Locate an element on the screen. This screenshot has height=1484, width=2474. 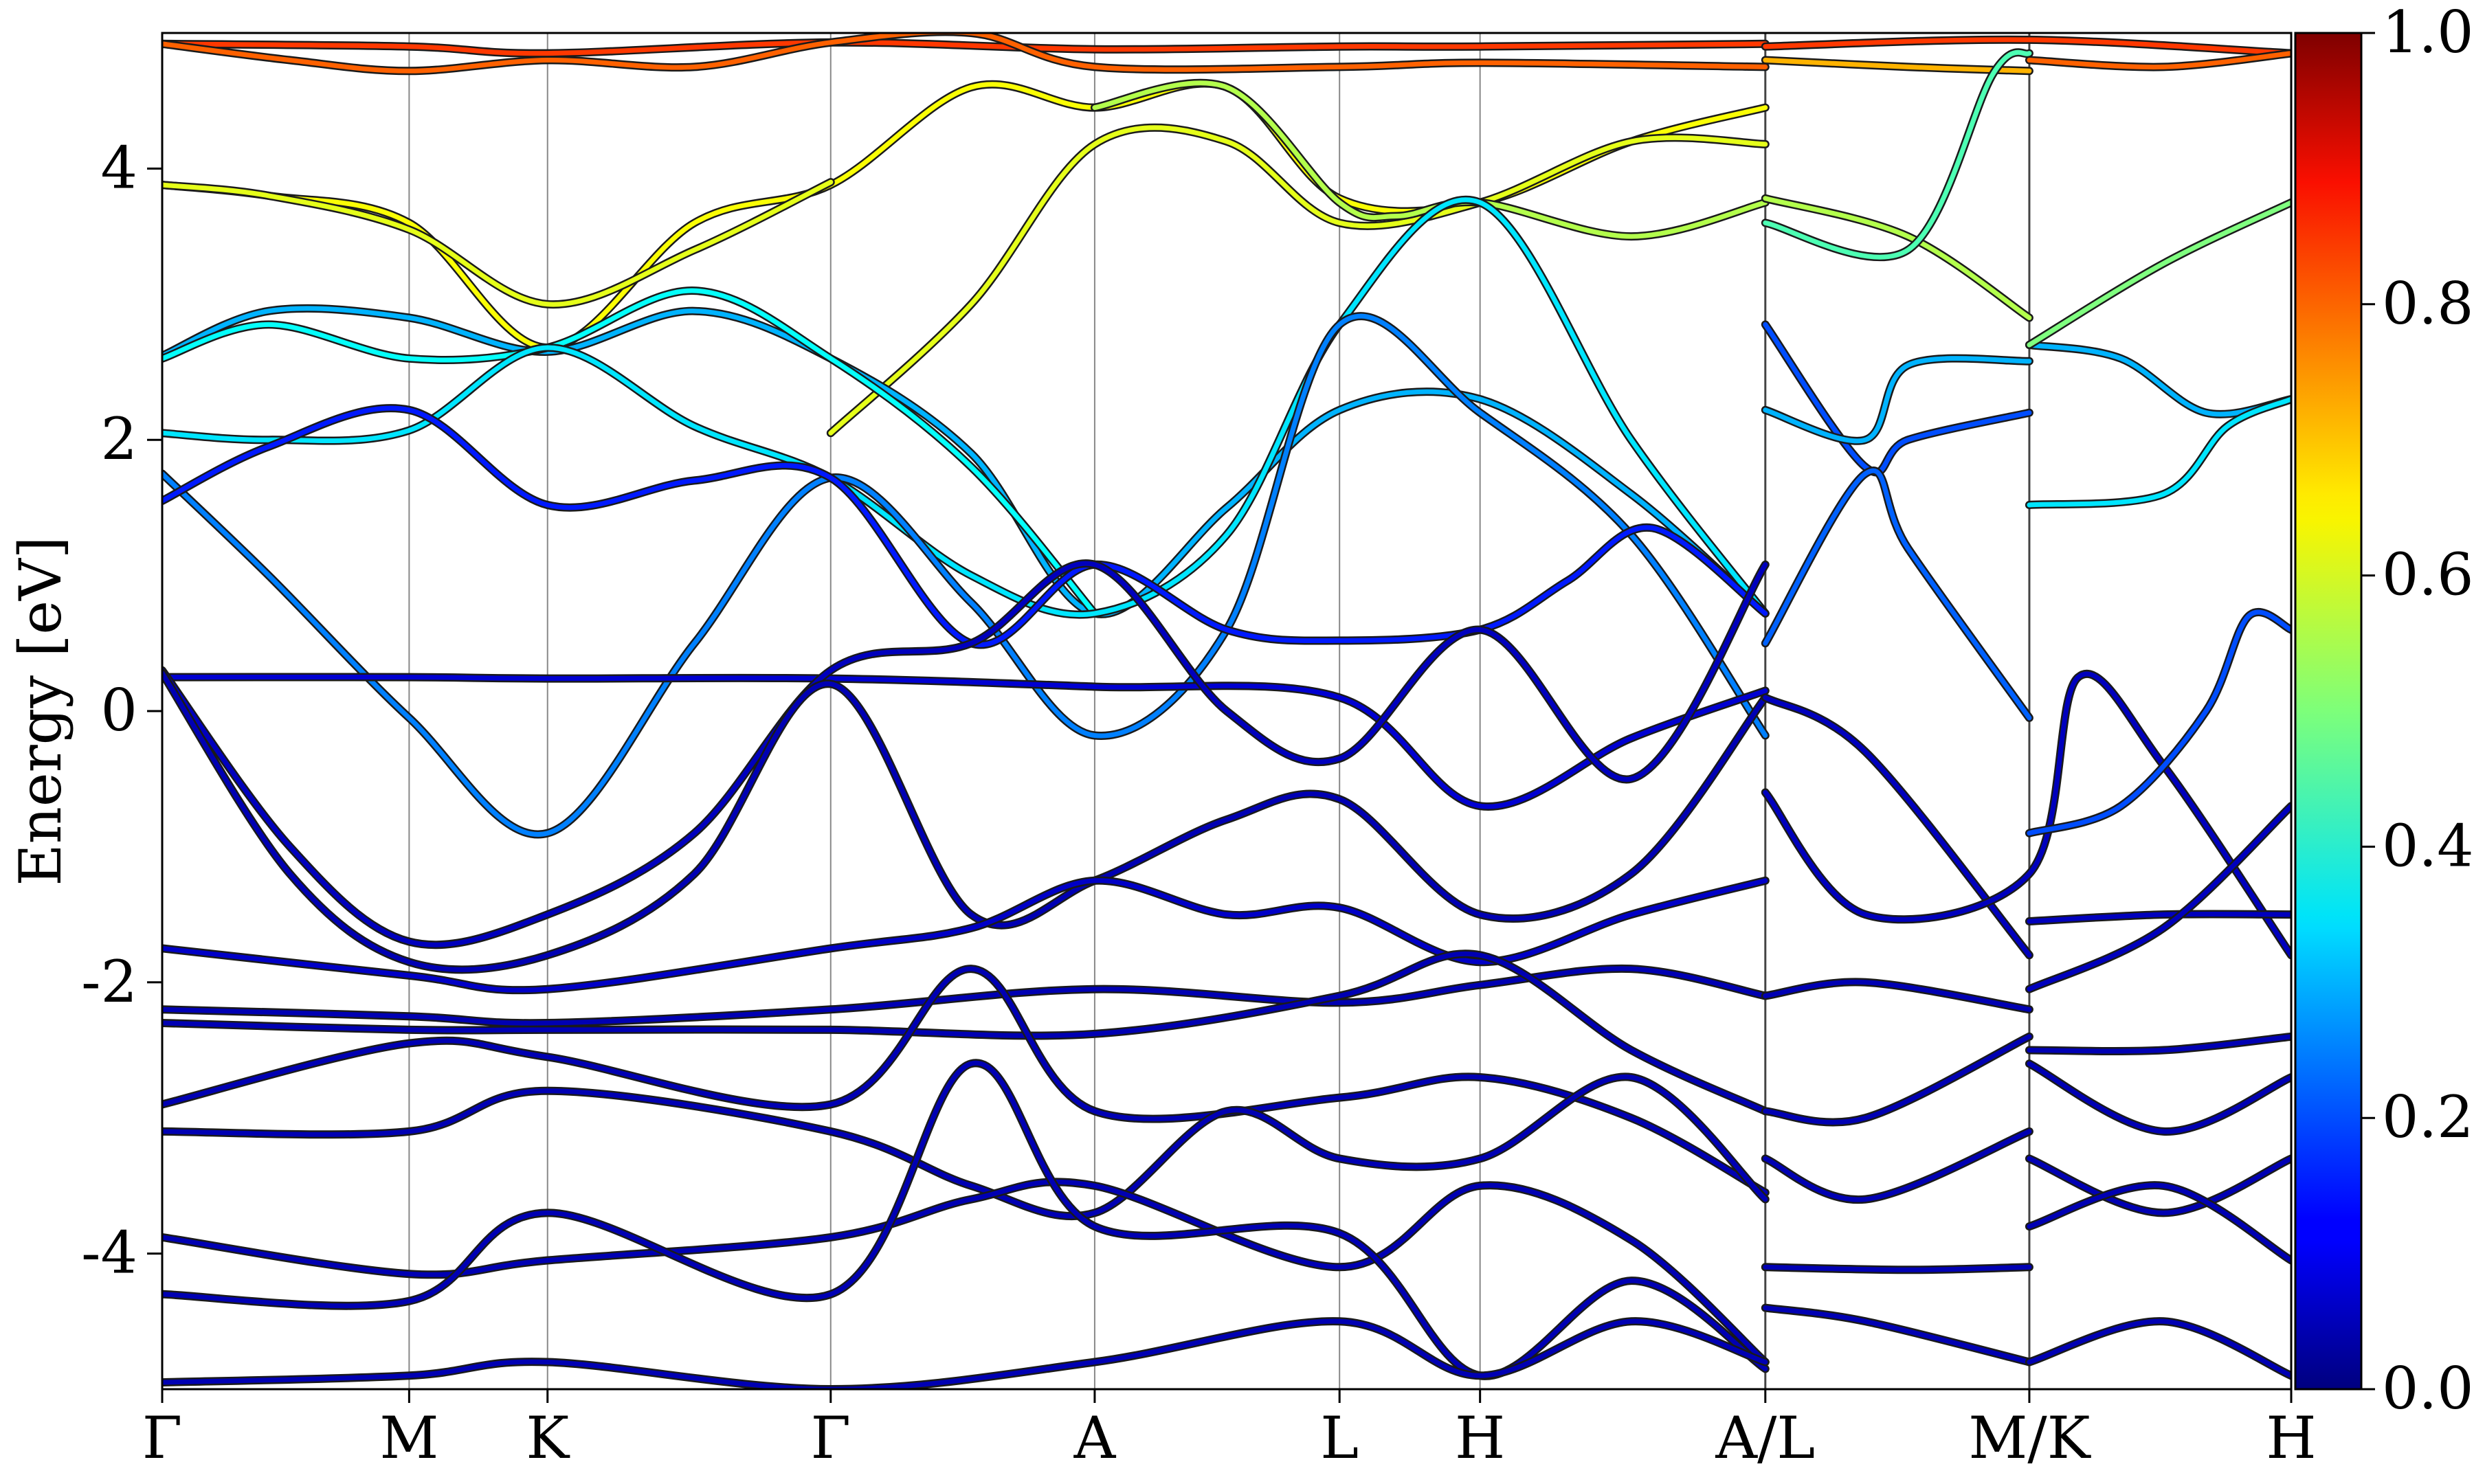
k-point-label: A is located at coordinates (1095, 1438).